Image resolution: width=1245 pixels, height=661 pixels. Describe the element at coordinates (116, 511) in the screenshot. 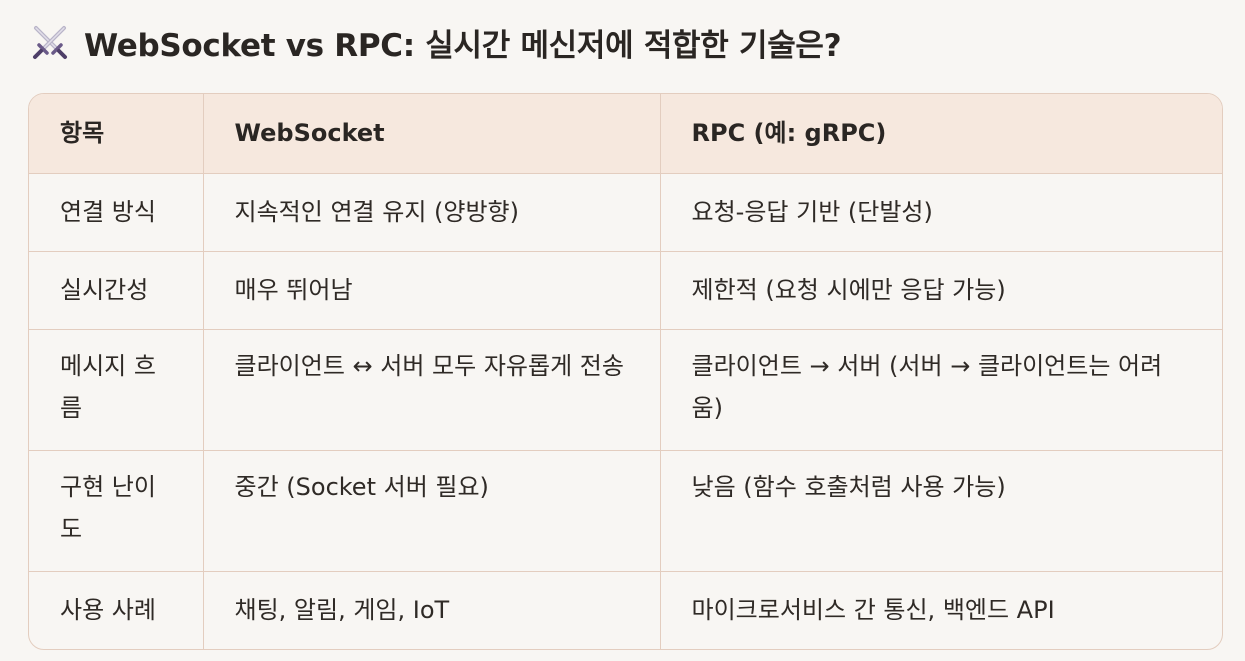

I see `row-label: 구현 난이도` at that location.